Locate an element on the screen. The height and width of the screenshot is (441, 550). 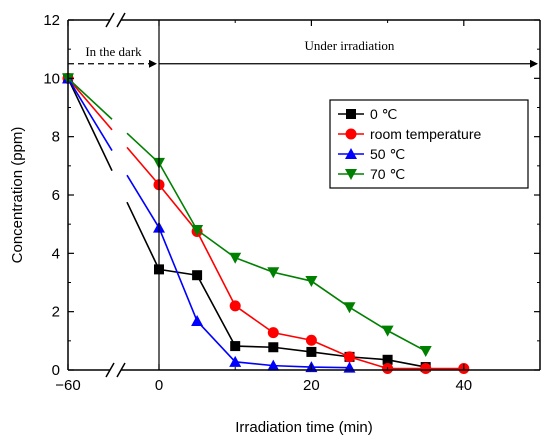
legend-label: 50 ℃ is located at coordinates (387, 154).